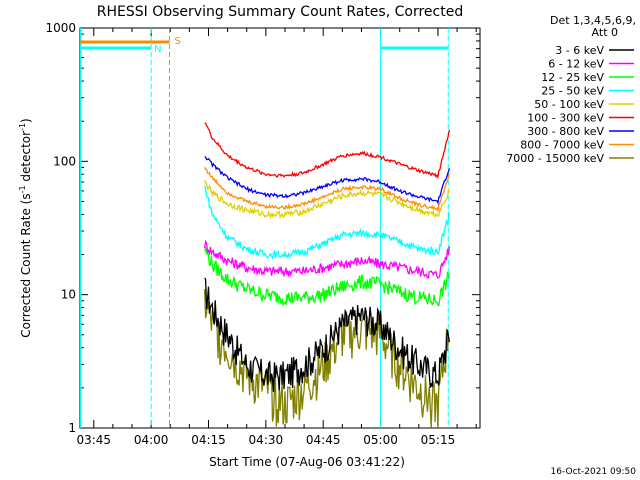 The height and width of the screenshot is (480, 640). I want to click on legend-header: Det 1,3,4,5,6,9,, so click(593, 20).